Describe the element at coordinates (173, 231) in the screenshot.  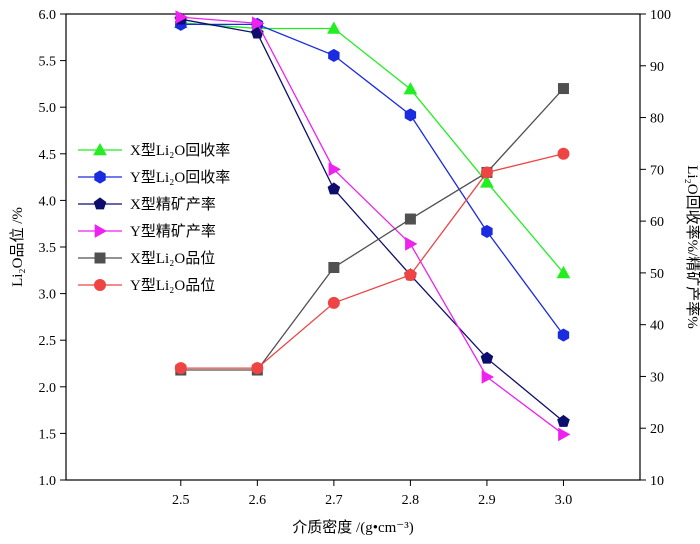
I see `legend-label: Y型精矿产率` at that location.